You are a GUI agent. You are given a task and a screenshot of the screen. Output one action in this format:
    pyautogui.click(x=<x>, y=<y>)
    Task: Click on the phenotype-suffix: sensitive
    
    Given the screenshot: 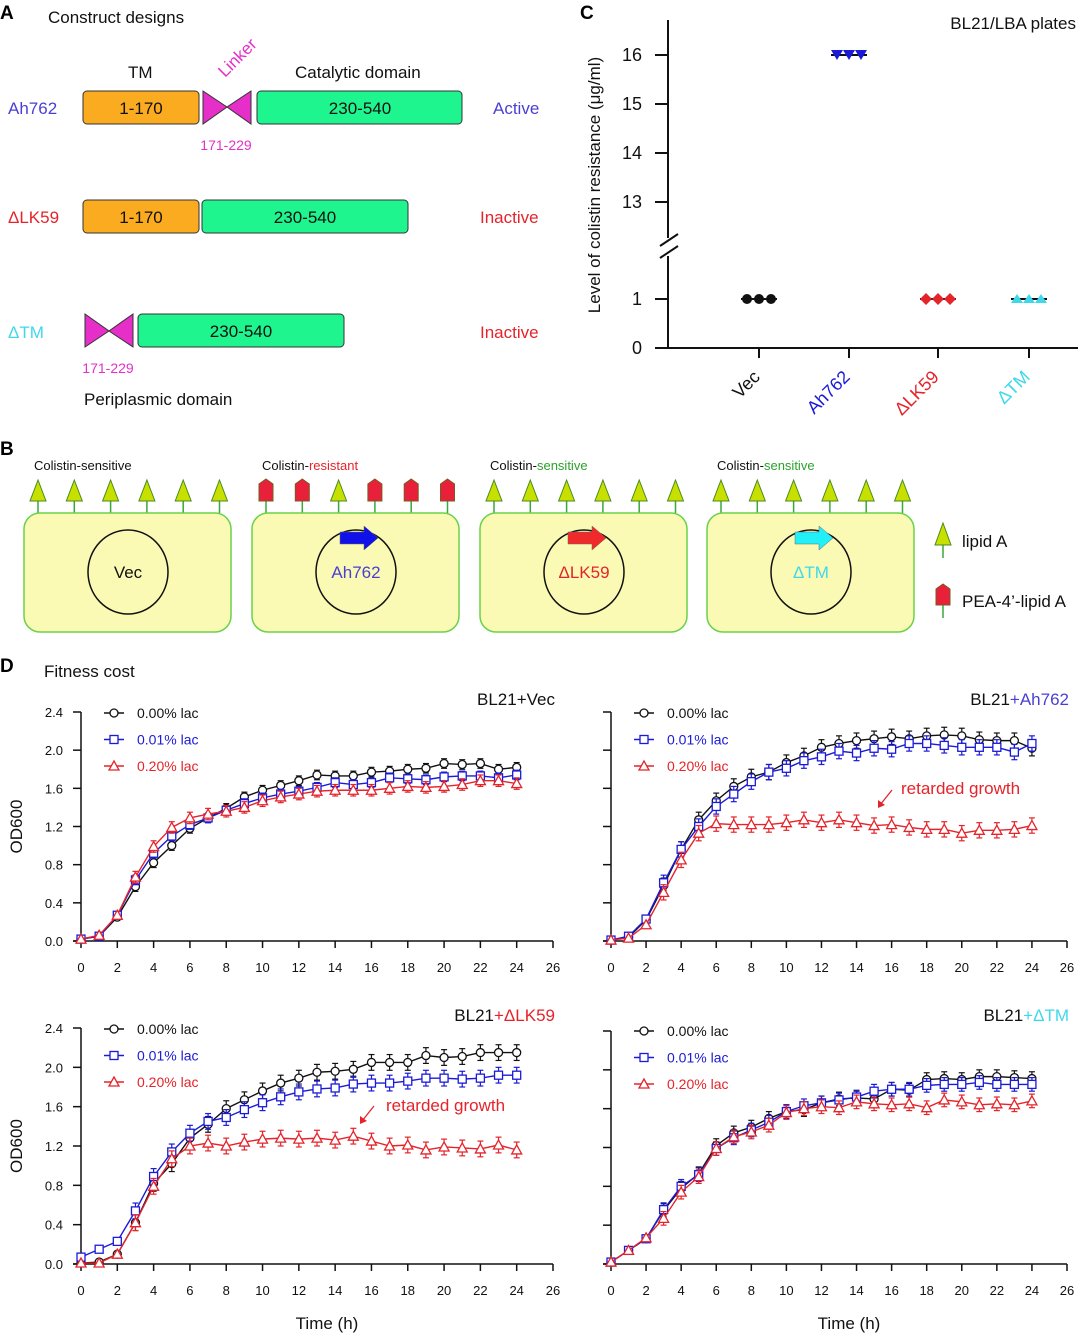 What is the action you would take?
    pyautogui.click(x=789, y=465)
    